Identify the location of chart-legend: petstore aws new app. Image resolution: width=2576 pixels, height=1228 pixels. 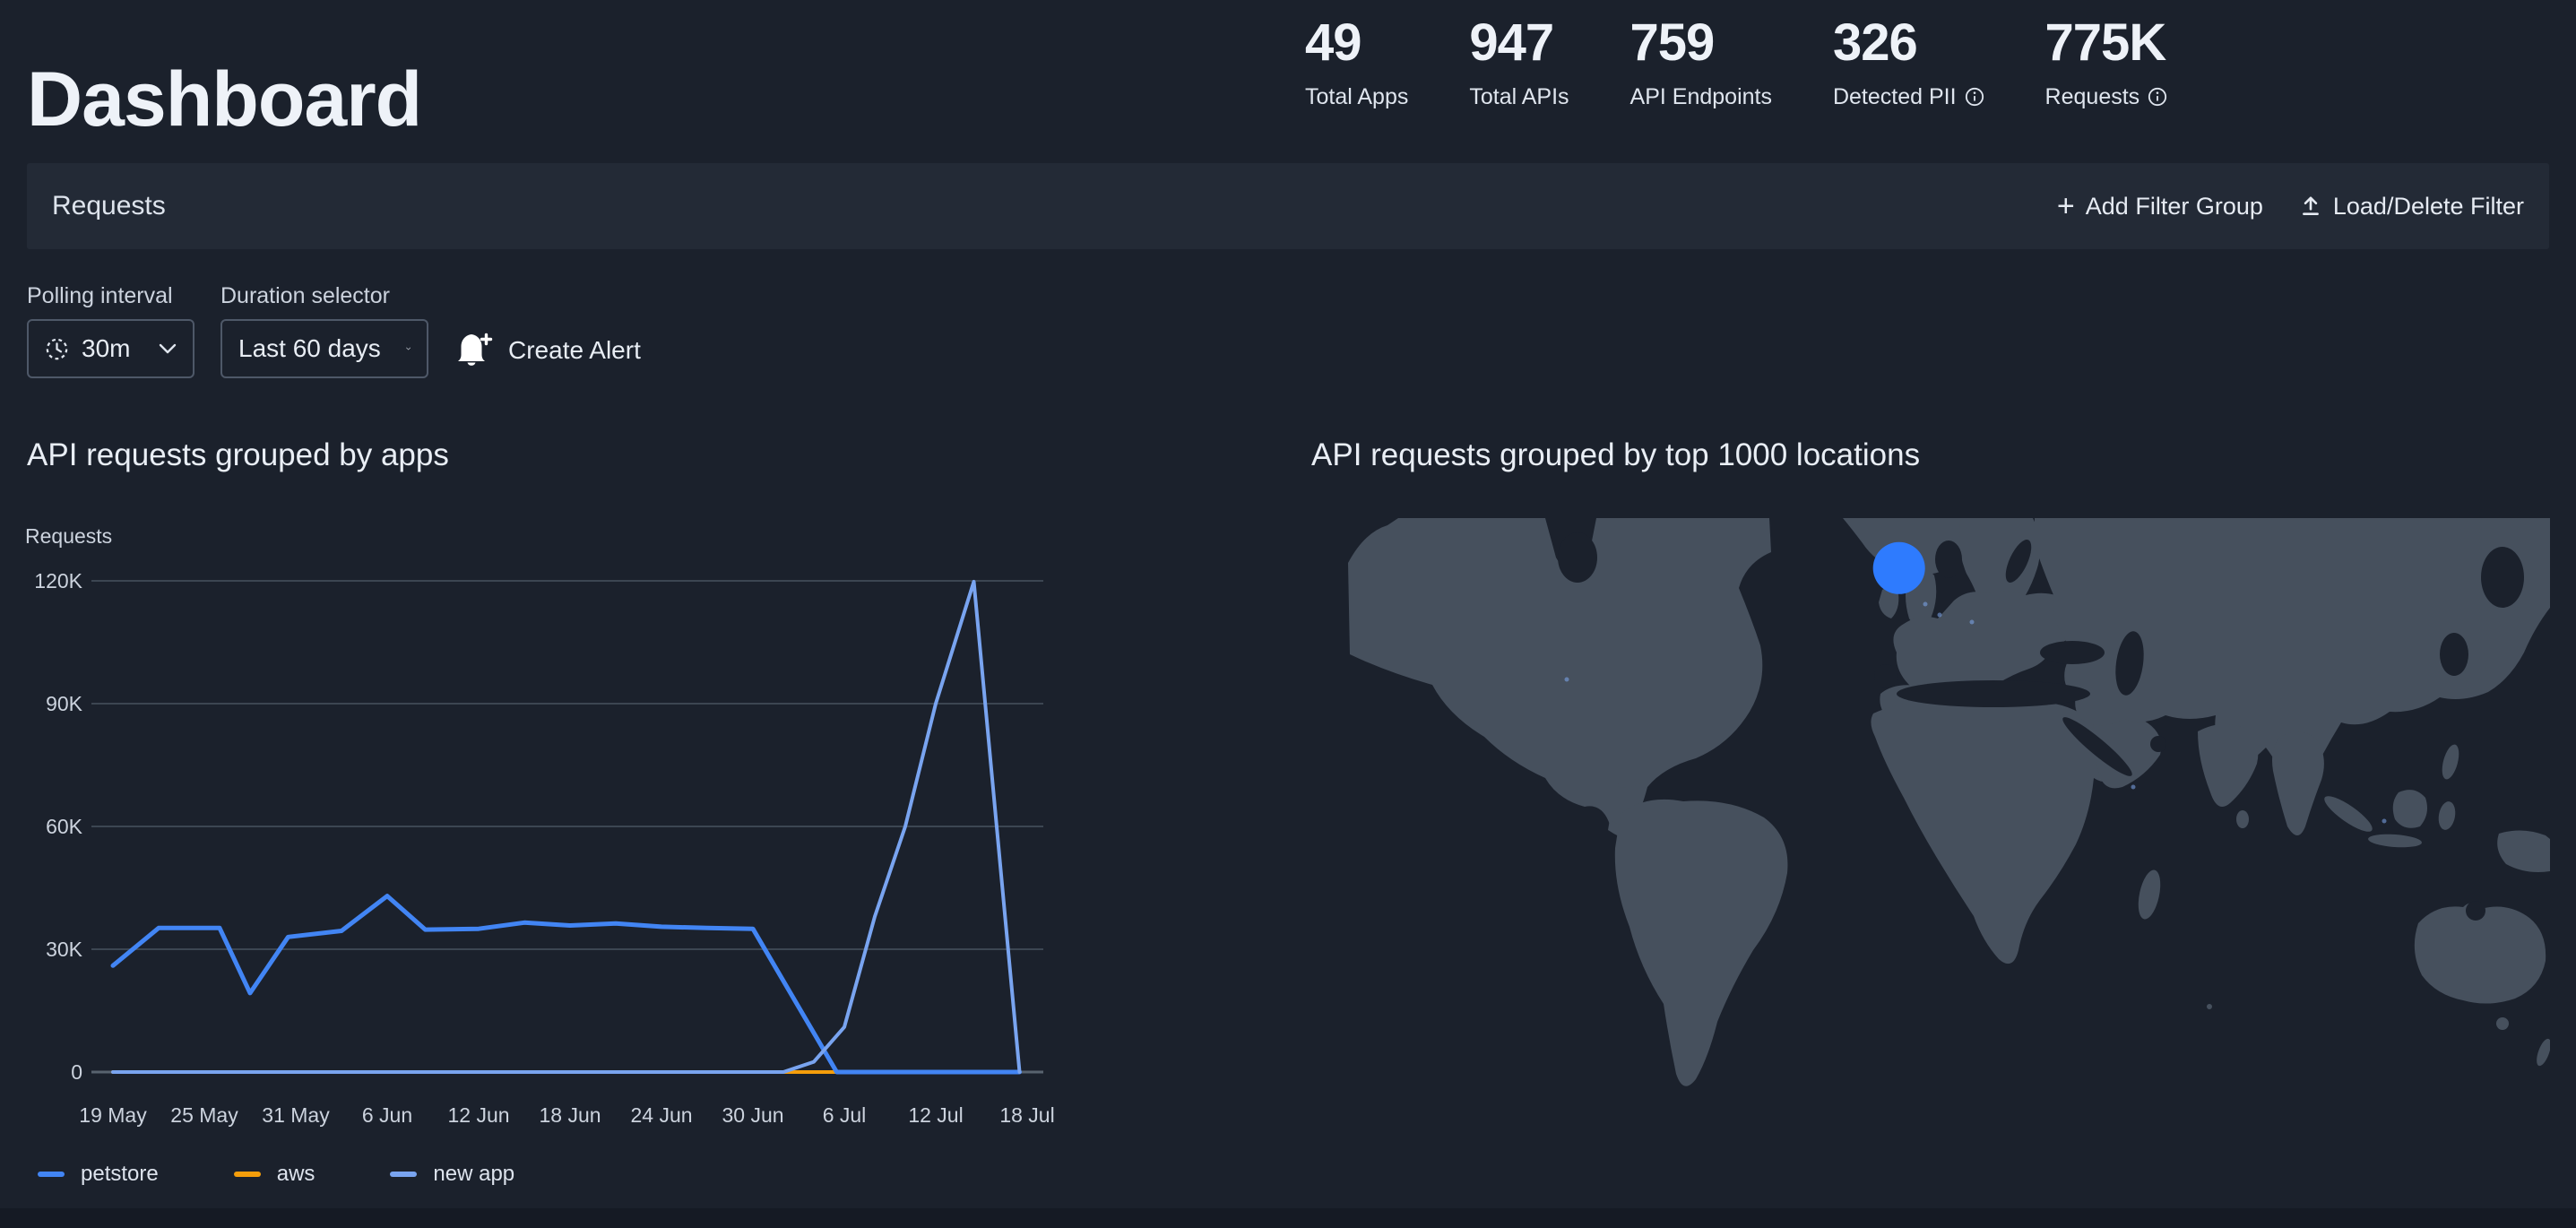
(276, 1174).